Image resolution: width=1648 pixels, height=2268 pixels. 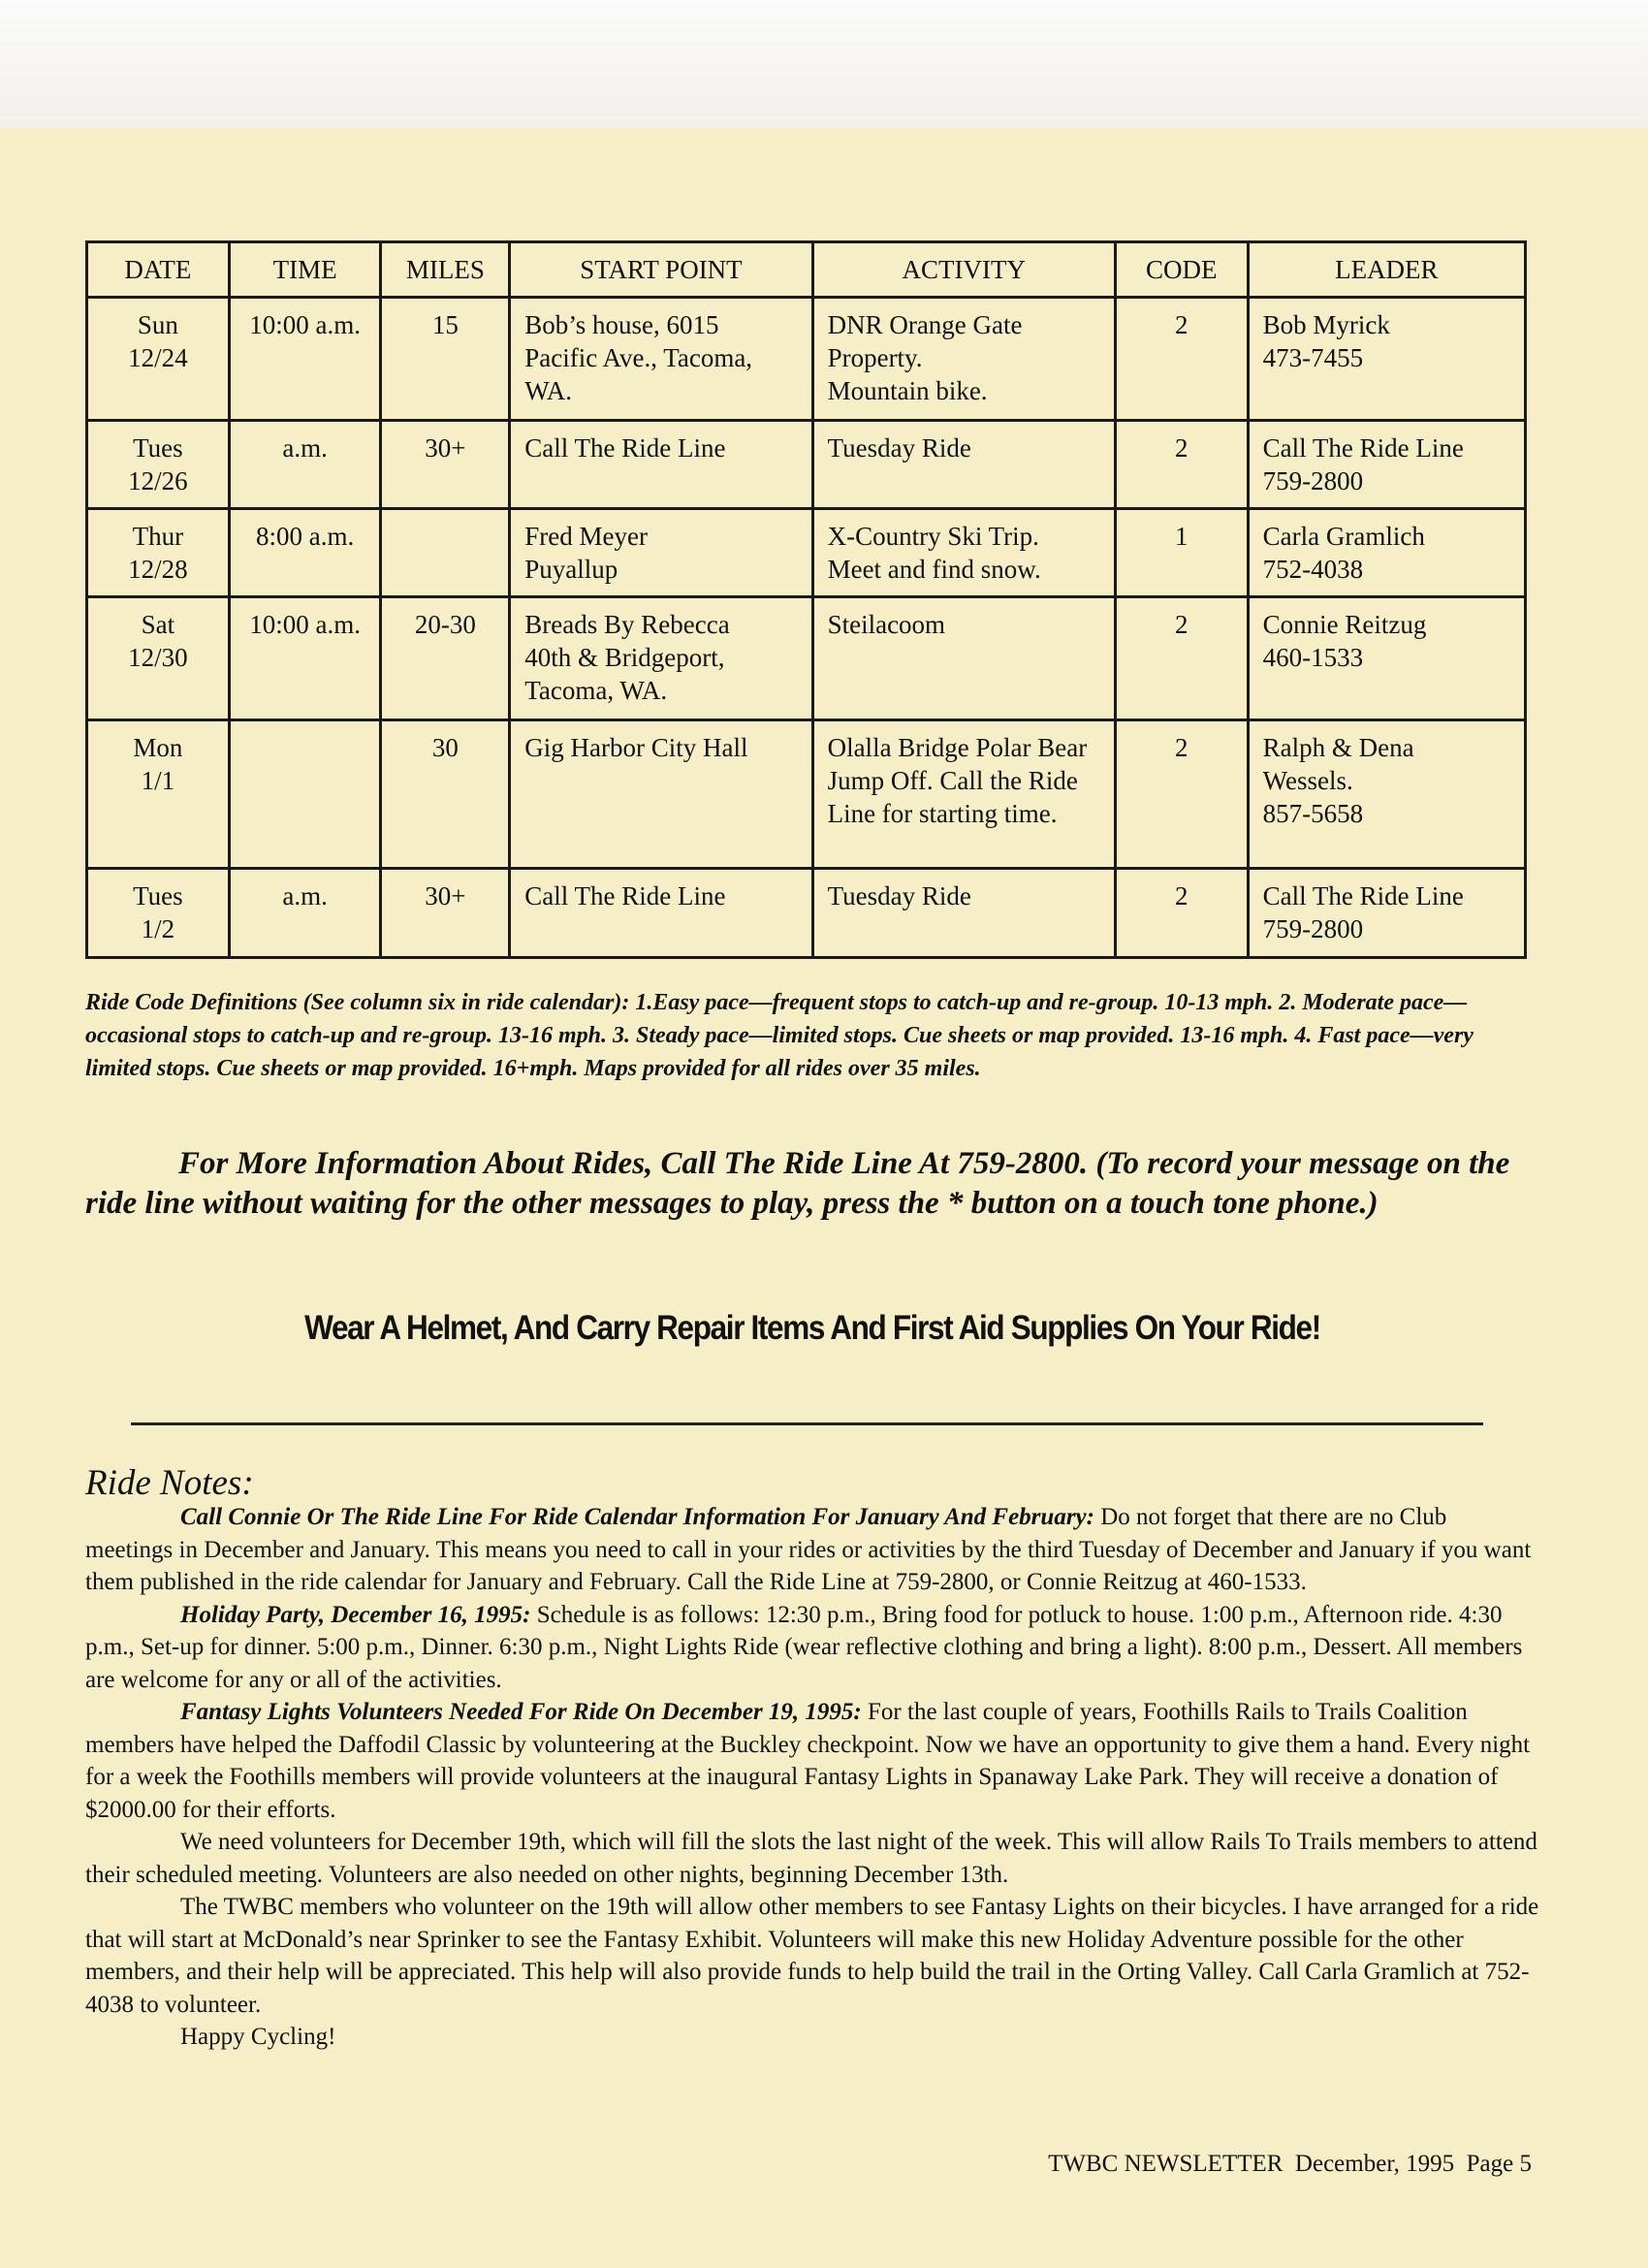 I want to click on table-cell: X-Country Ski Trip. Meet and find snow., so click(x=964, y=552).